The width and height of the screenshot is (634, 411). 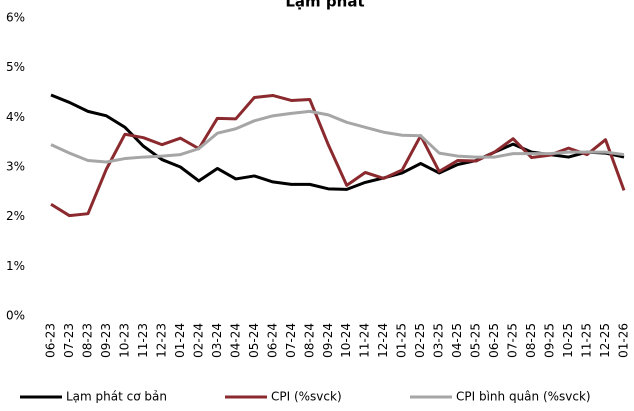 What do you see at coordinates (124, 340) in the screenshot?
I see `x-tick-label: 10-23` at bounding box center [124, 340].